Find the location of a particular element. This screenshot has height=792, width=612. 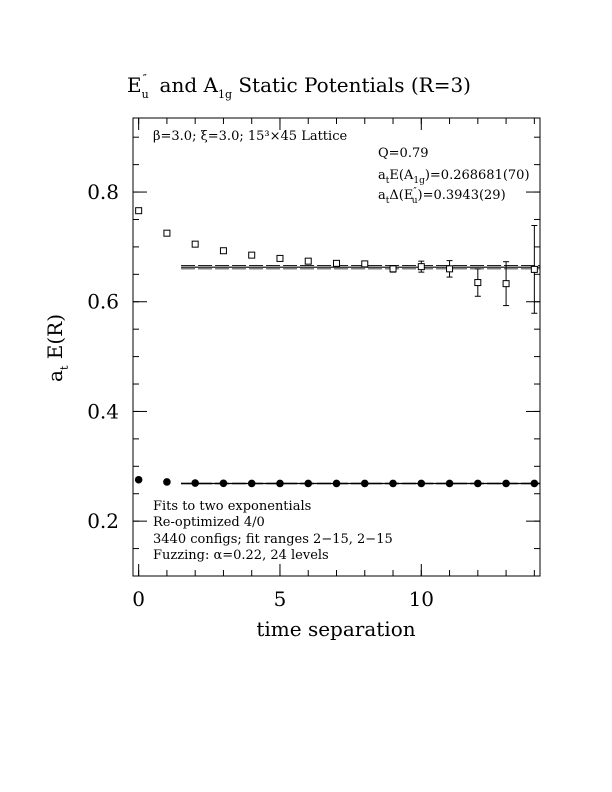

y-label-sub: t is located at coordinates (64, 367).